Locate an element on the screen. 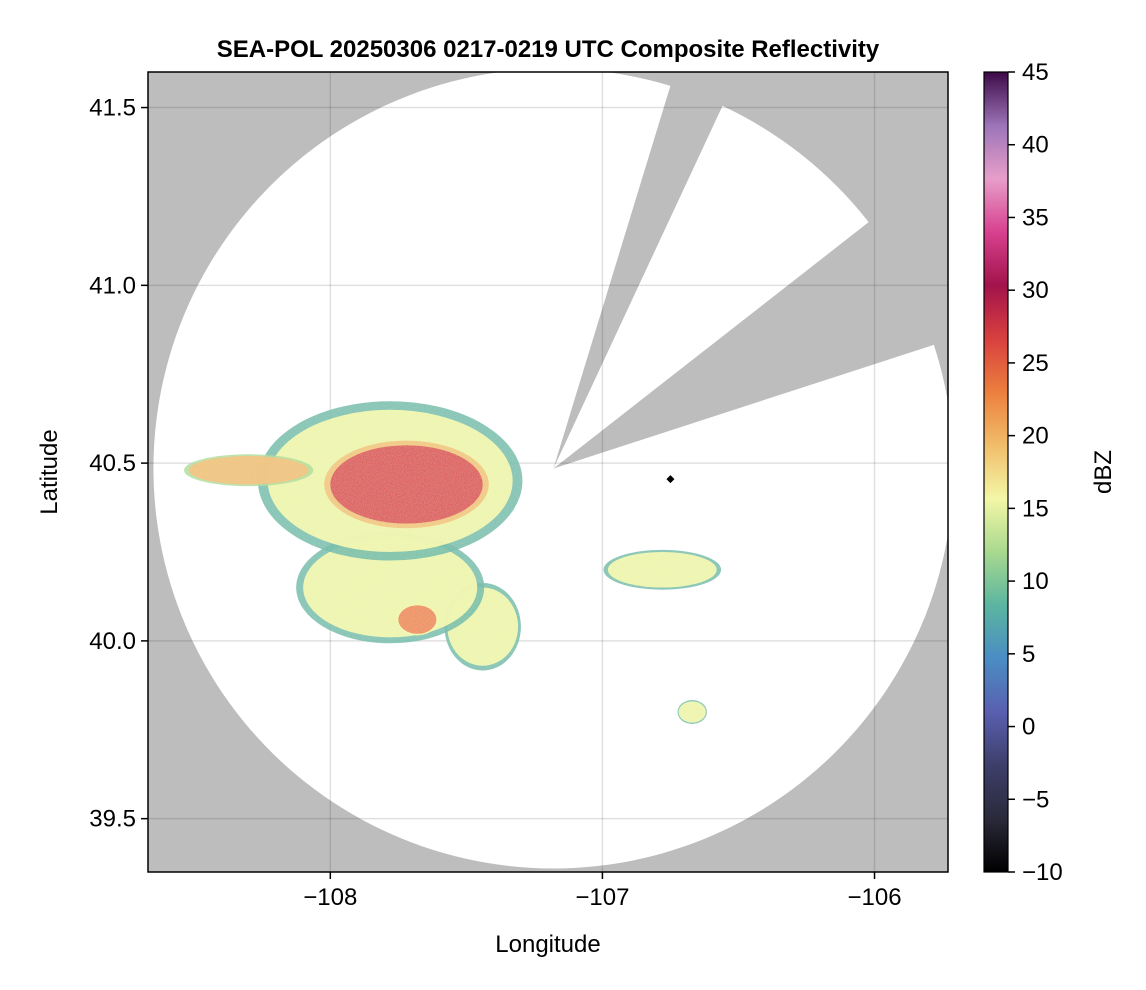 The height and width of the screenshot is (990, 1146). y-tick-label: 40.0 is located at coordinates (112, 641).